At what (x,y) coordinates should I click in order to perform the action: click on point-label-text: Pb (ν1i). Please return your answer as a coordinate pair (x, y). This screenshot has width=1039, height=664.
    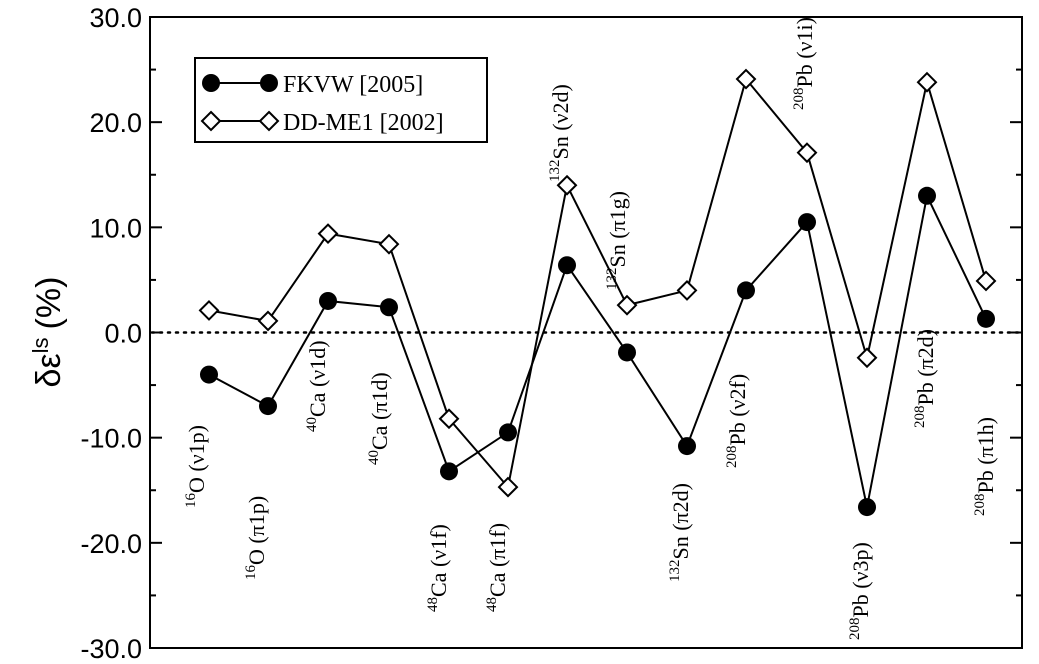
    Looking at the image, I should click on (804, 52).